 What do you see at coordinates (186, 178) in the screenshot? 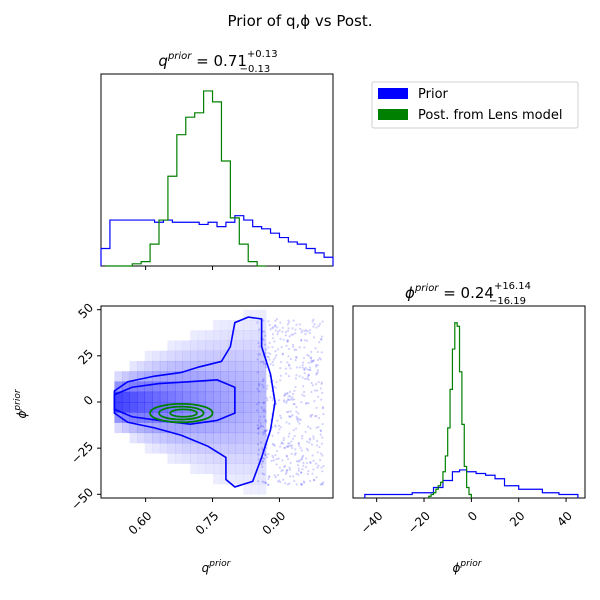
I see `histogram-series-post` at bounding box center [186, 178].